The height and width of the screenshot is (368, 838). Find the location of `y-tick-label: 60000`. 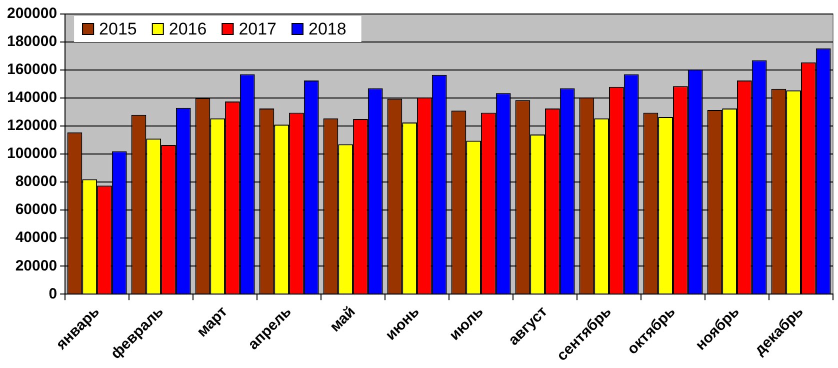

y-tick-label: 60000 is located at coordinates (36, 209).